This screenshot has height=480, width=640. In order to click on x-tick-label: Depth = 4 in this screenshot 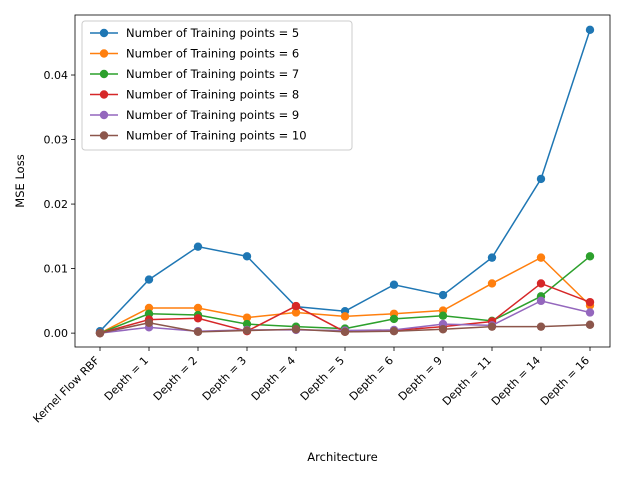, I will do `click(273, 378)`.